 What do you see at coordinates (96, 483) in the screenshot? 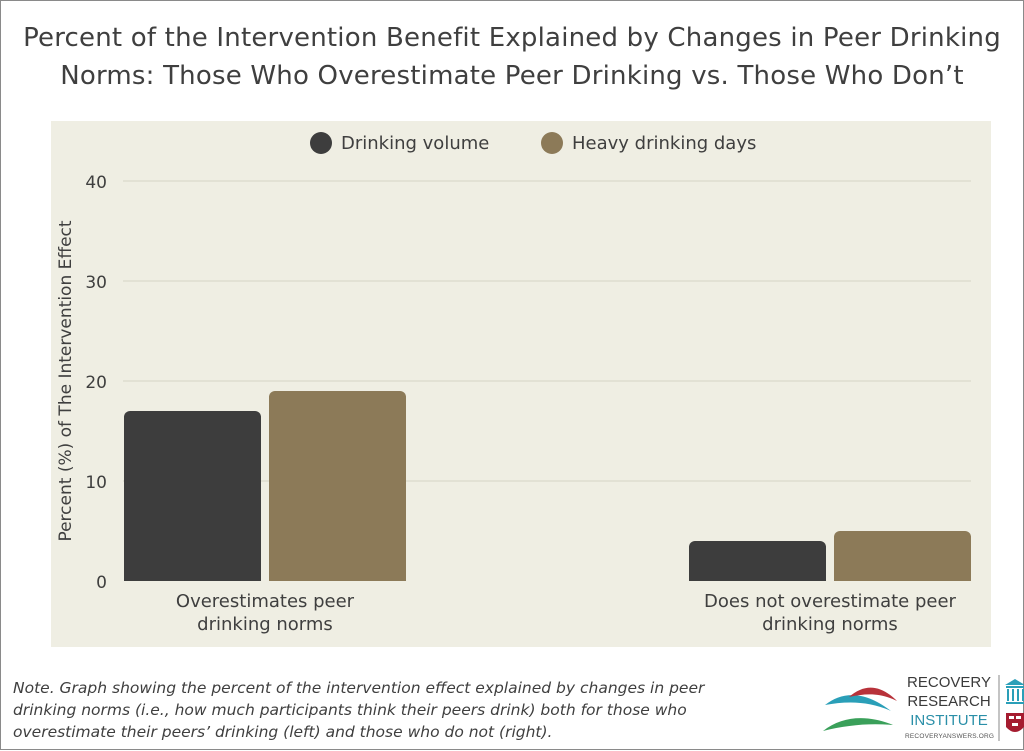
I see `y-tick-label: 10` at bounding box center [96, 483].